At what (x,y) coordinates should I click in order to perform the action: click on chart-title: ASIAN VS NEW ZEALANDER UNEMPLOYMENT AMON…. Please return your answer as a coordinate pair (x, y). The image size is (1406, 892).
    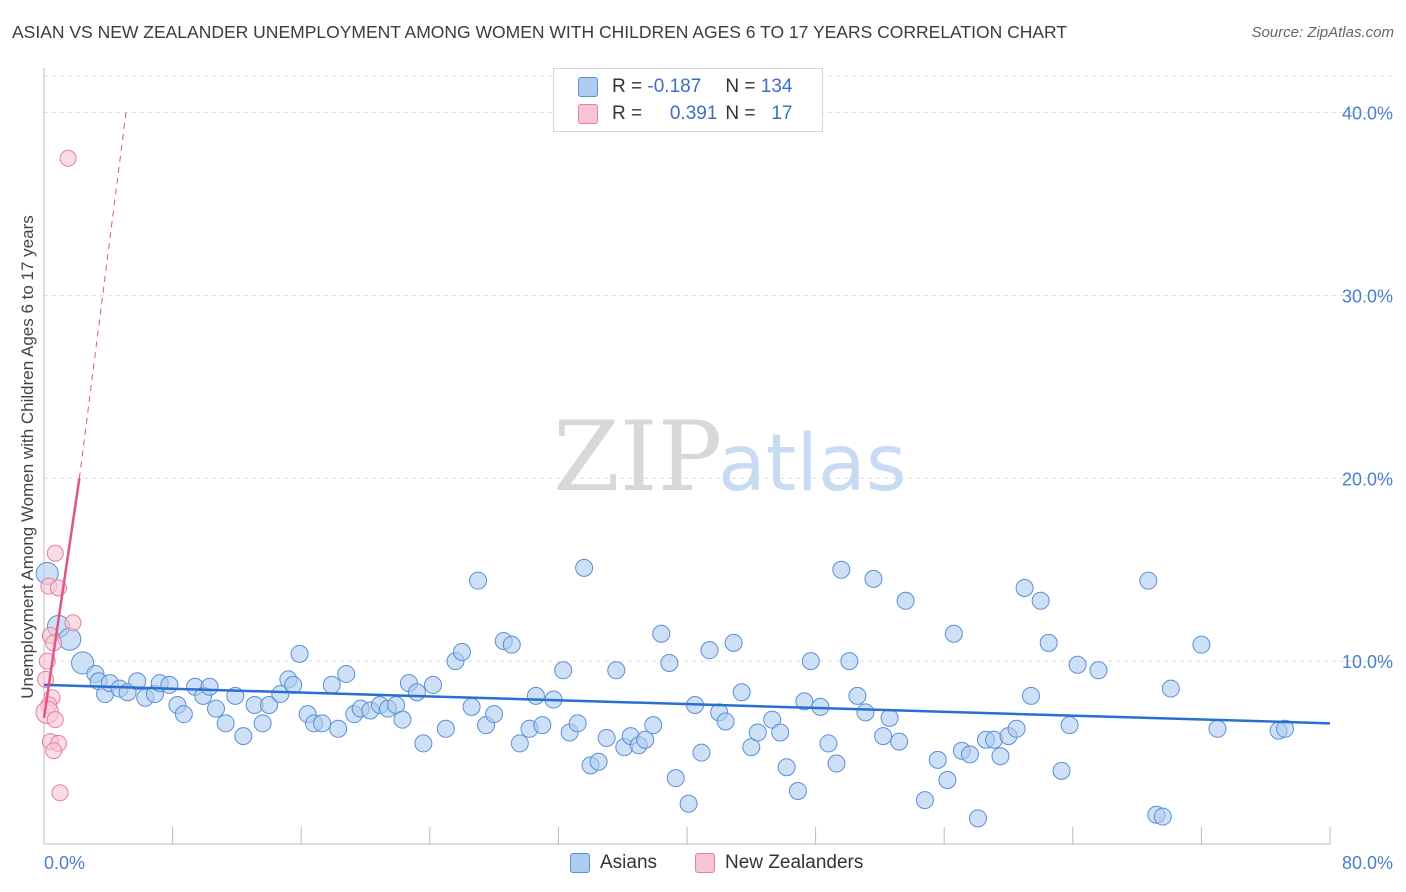
    Looking at the image, I should click on (540, 32).